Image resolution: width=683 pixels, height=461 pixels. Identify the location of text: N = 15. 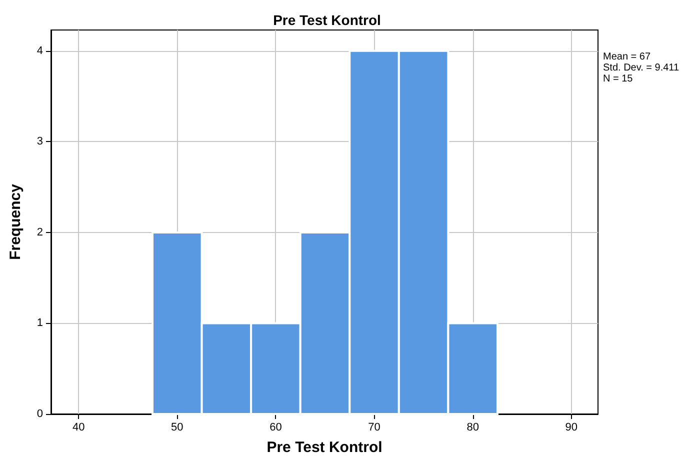
(618, 79).